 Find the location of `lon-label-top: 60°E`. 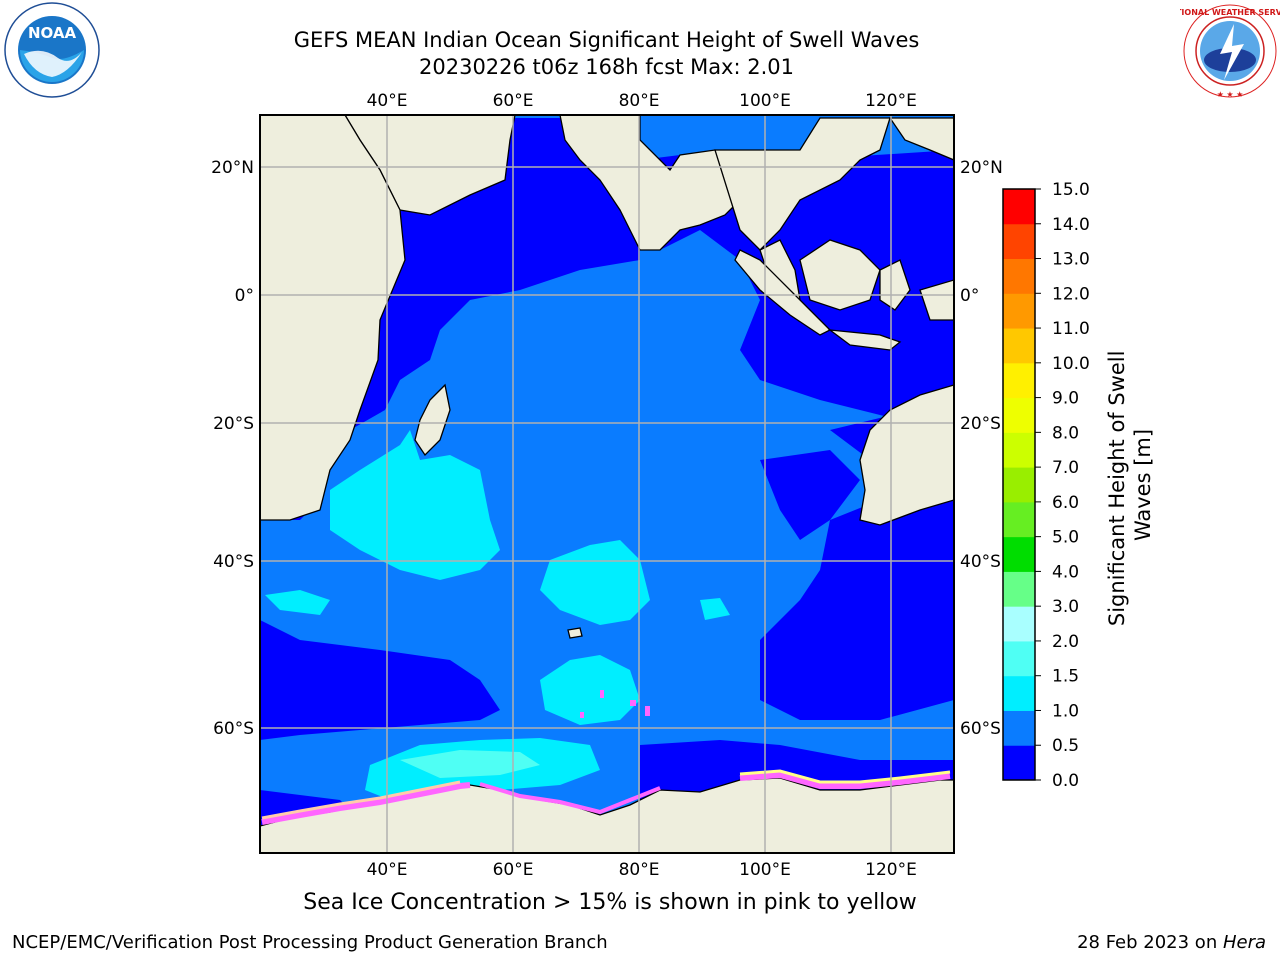

lon-label-top: 60°E is located at coordinates (513, 101).